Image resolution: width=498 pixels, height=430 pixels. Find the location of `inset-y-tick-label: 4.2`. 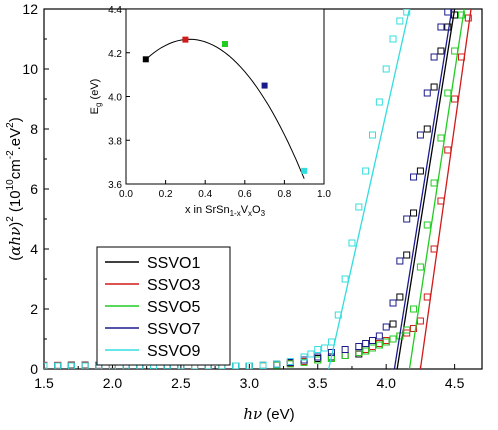

inset-y-tick-label: 4.2 is located at coordinates (115, 54).